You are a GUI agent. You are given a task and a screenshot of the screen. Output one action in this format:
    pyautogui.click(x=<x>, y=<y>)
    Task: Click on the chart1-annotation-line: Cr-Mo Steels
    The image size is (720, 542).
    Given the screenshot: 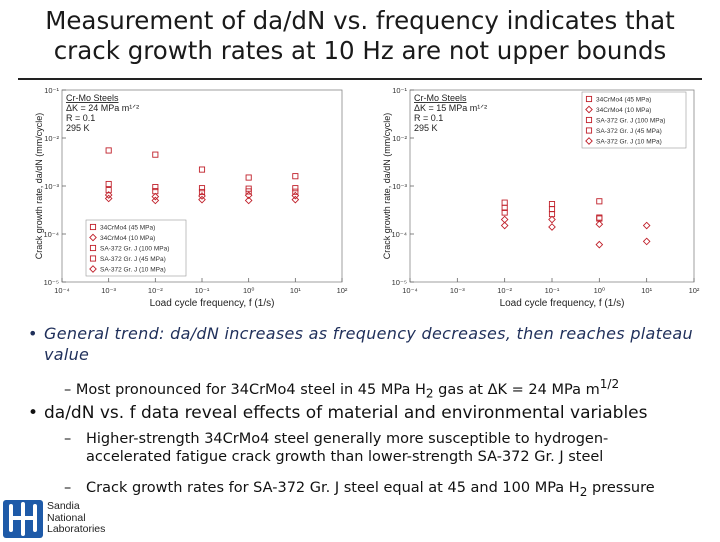 What is the action you would take?
    pyautogui.click(x=92, y=98)
    